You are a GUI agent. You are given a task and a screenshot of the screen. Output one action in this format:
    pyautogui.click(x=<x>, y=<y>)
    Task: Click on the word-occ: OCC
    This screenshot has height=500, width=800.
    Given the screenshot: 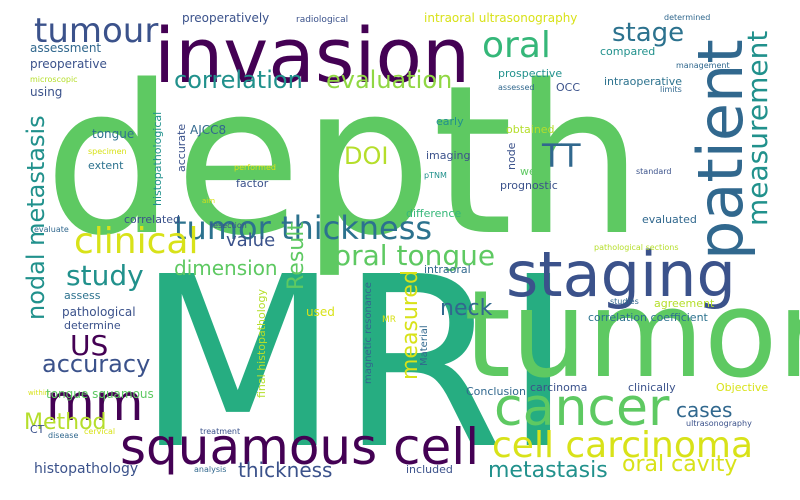 What is the action you would take?
    pyautogui.click(x=568, y=87)
    